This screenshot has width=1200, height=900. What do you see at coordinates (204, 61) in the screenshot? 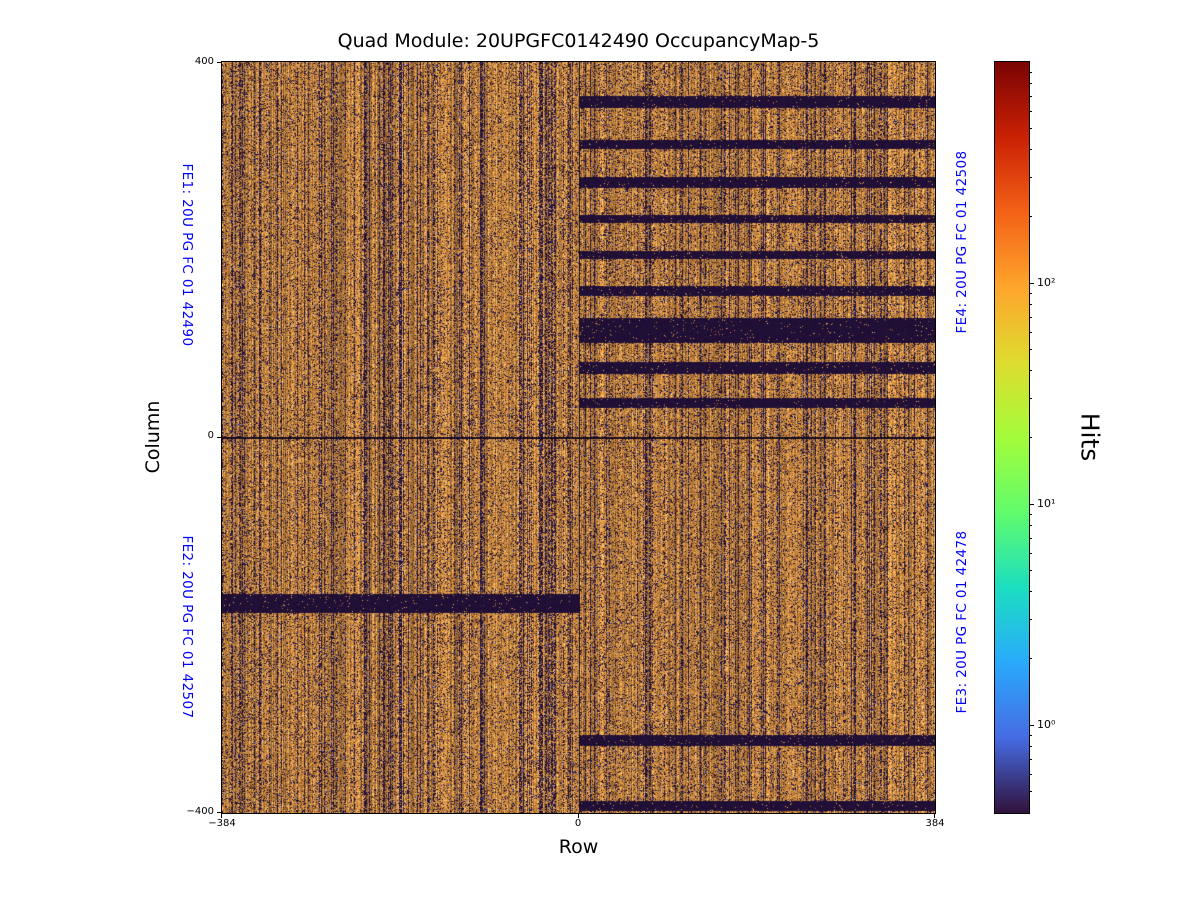
I see `y-tick-label: 400` at bounding box center [204, 61].